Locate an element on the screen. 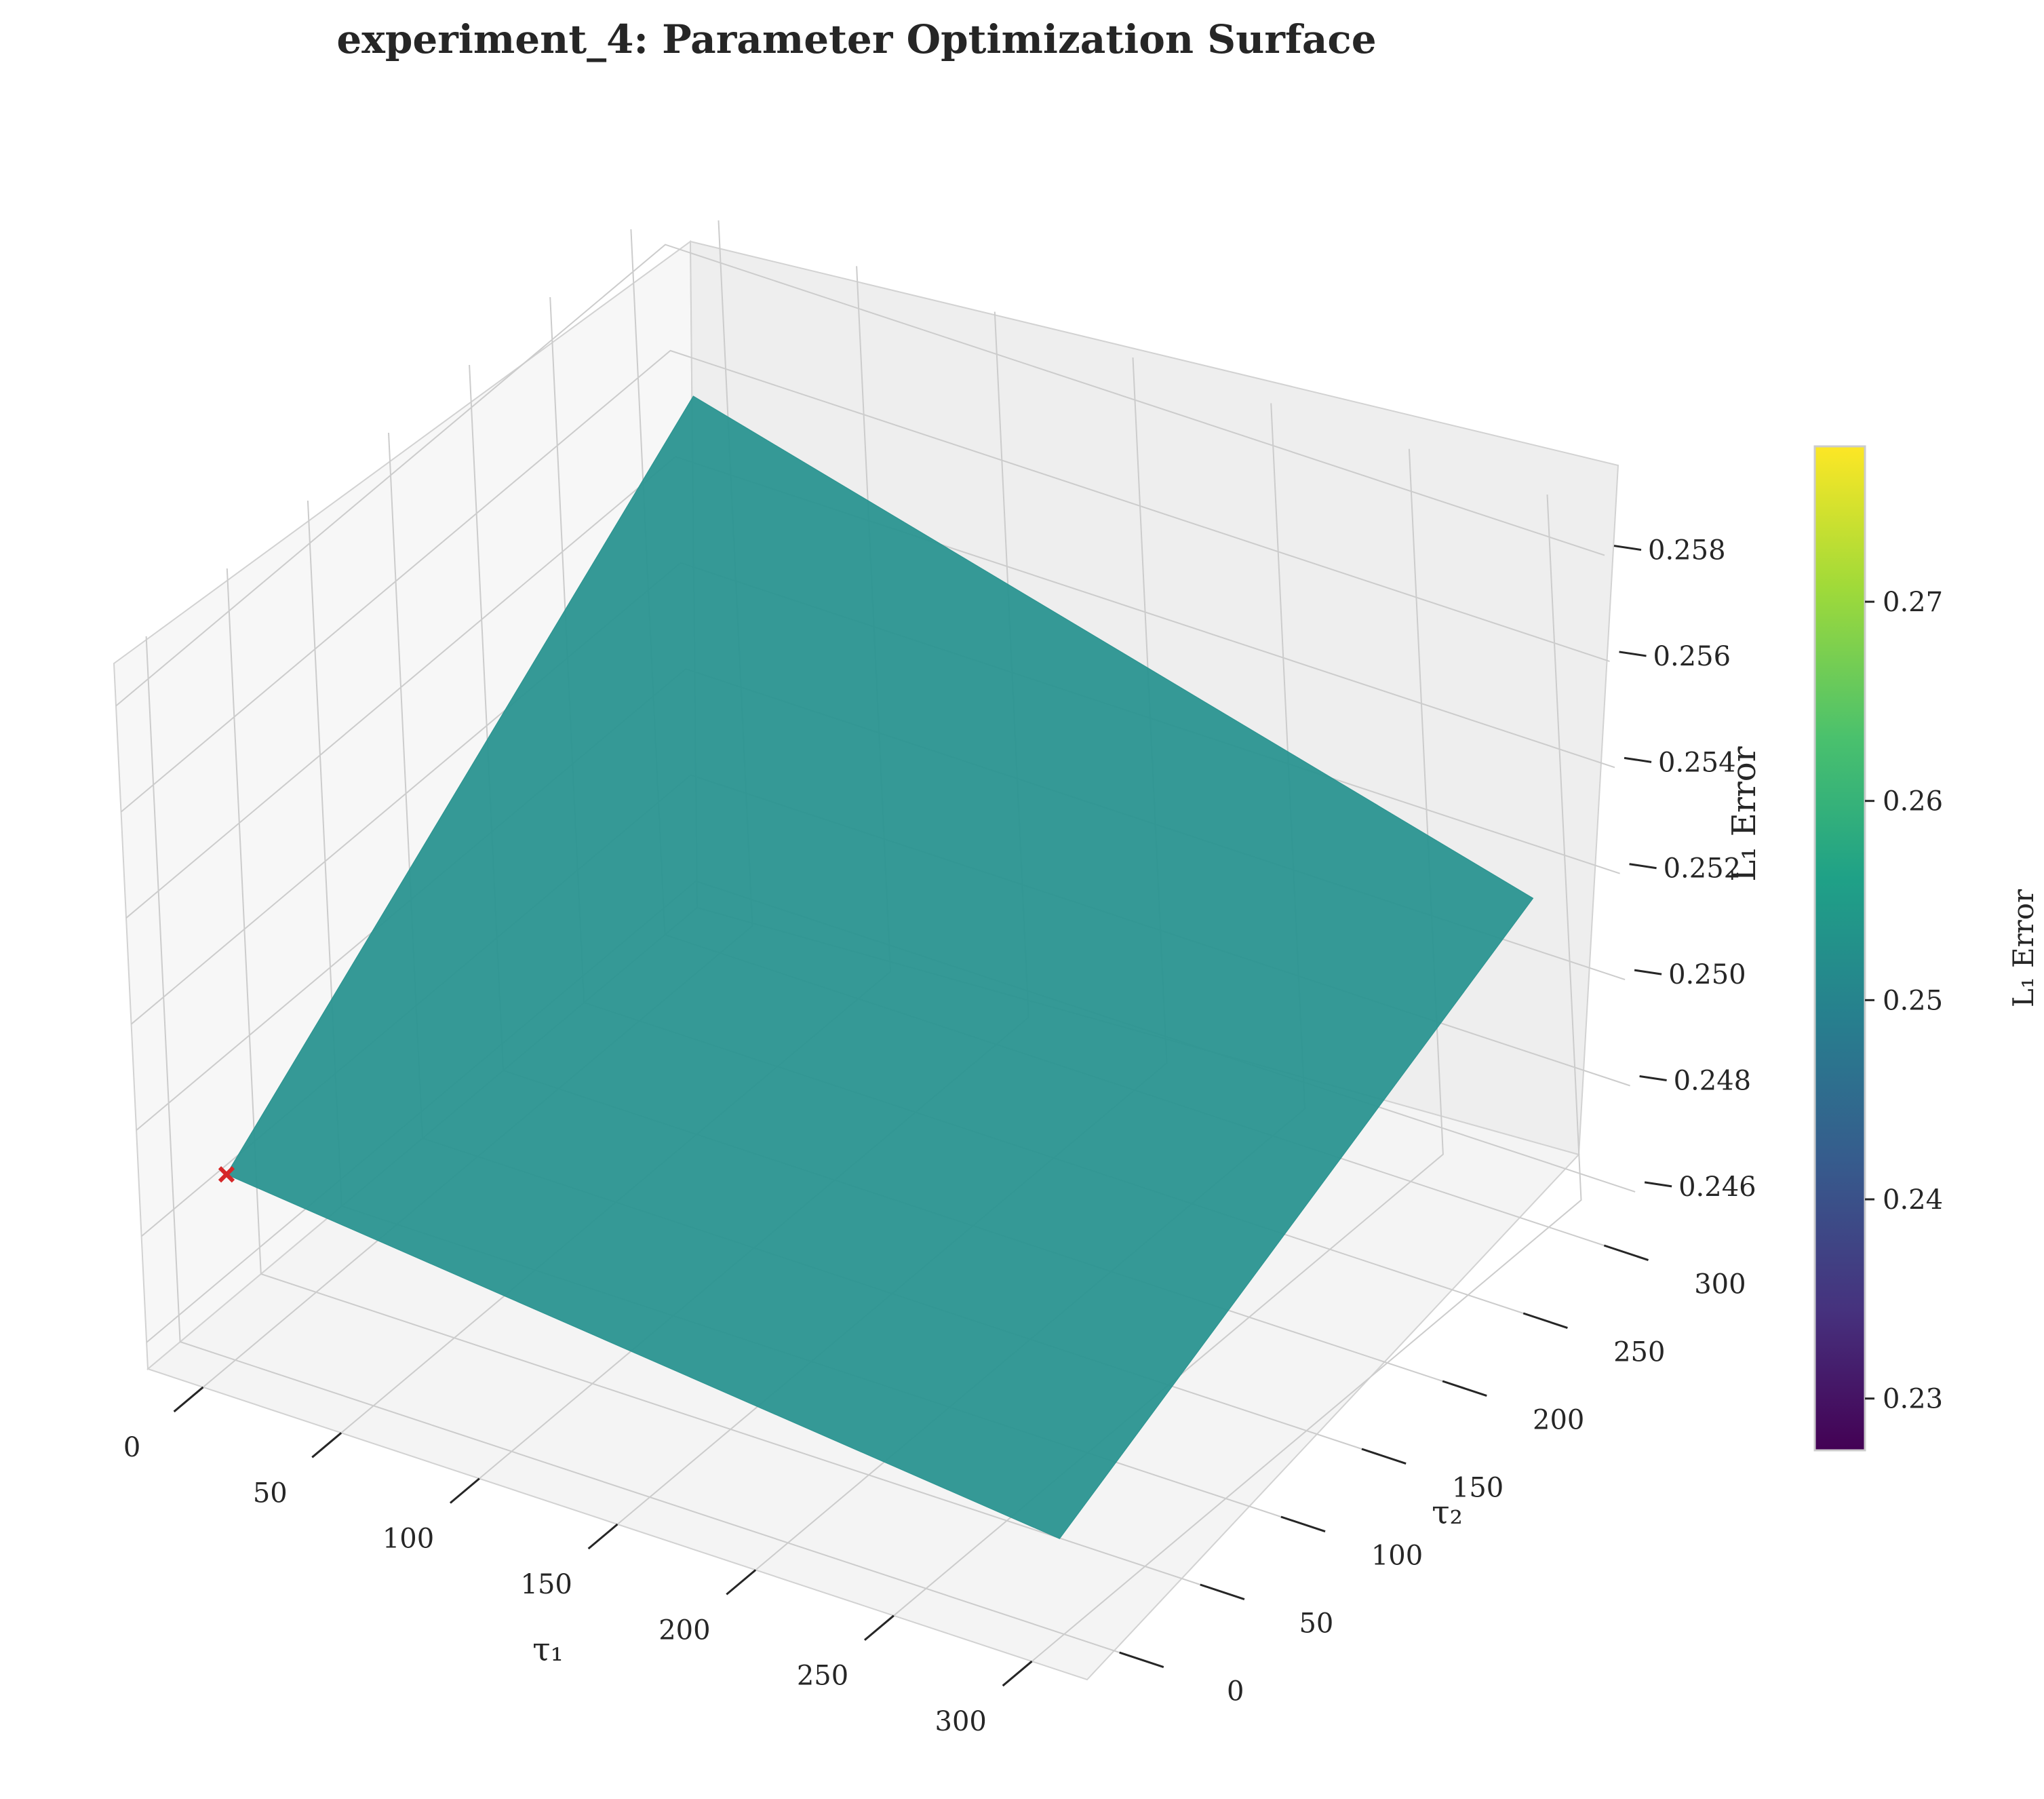 Image resolution: width=2044 pixels, height=1799 pixels. z-tick-label: 0.248 is located at coordinates (1713, 1081).